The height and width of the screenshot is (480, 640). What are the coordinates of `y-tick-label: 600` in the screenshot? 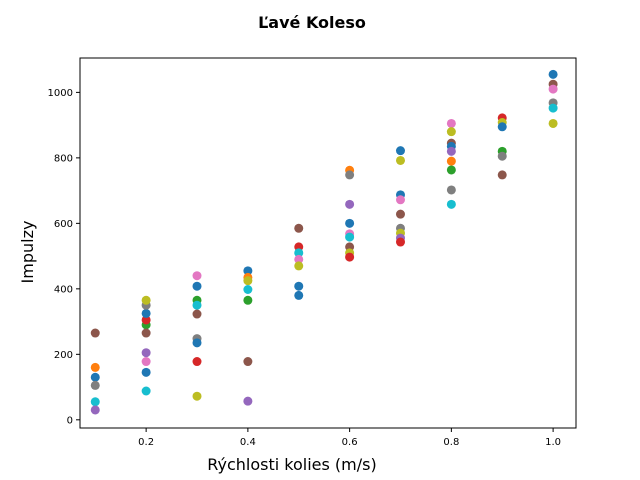 It's located at (63, 224).